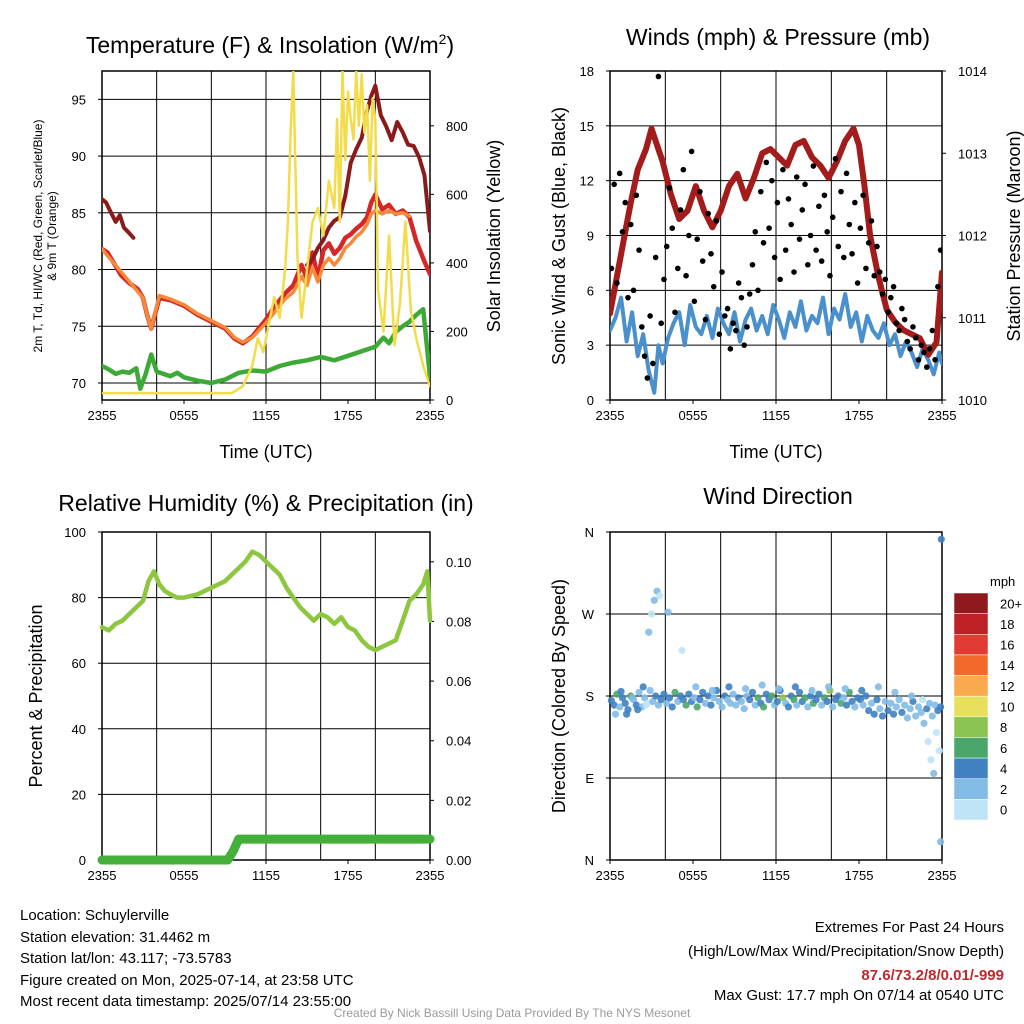  What do you see at coordinates (266, 849) in the screenshot?
I see `precipitation-line` at bounding box center [266, 849].